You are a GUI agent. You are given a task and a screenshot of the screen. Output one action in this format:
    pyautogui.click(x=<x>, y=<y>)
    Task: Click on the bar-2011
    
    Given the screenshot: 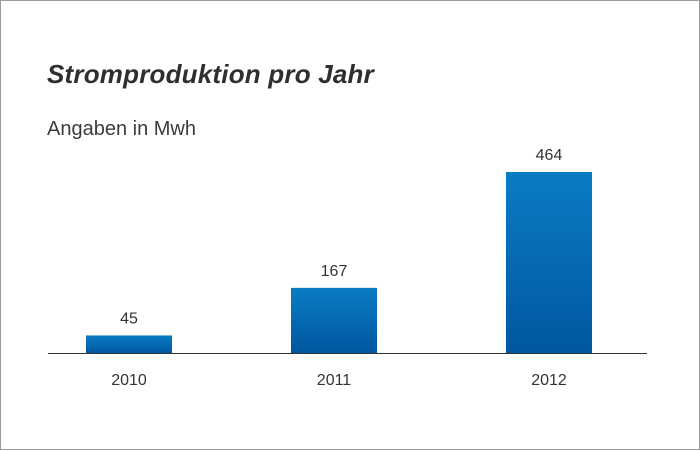 What is the action you would take?
    pyautogui.click(x=334, y=320)
    